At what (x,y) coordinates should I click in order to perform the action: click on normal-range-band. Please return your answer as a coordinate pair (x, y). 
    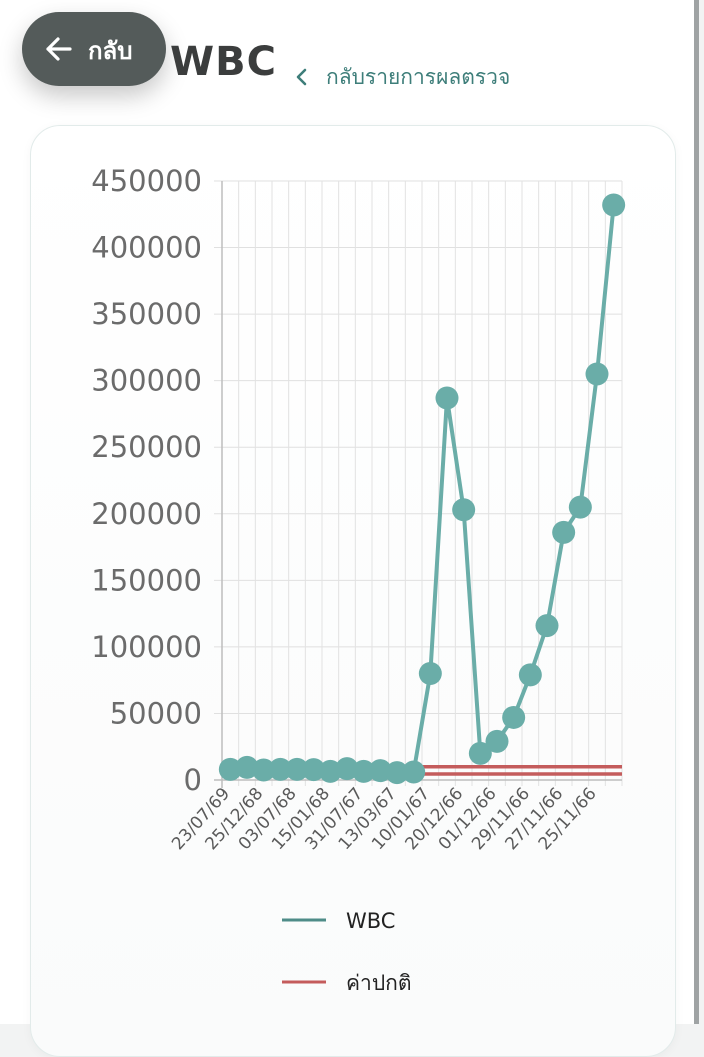
    Looking at the image, I should click on (514, 770).